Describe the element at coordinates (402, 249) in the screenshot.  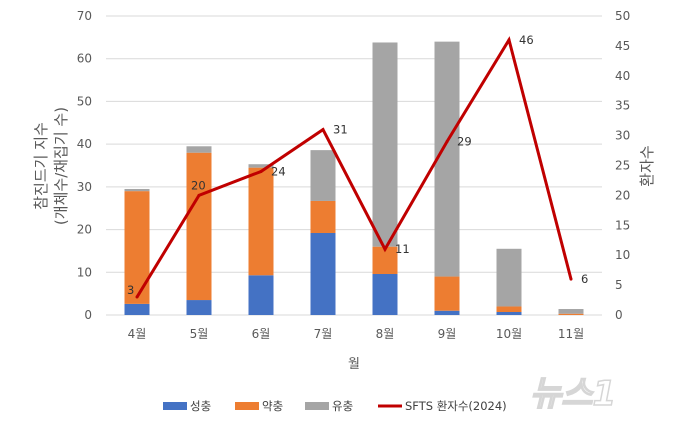
I see `data-label: 11` at that location.